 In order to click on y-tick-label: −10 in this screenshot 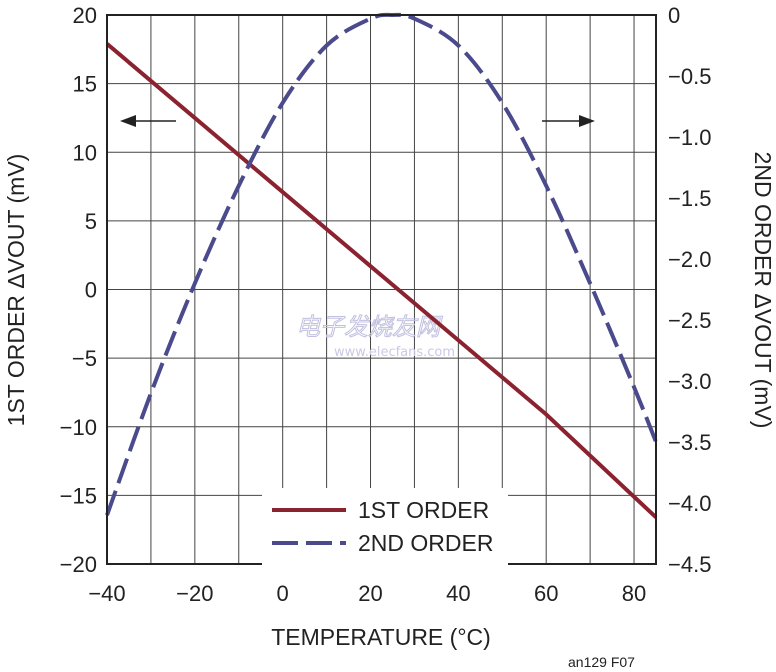, I will do `click(78, 427)`.